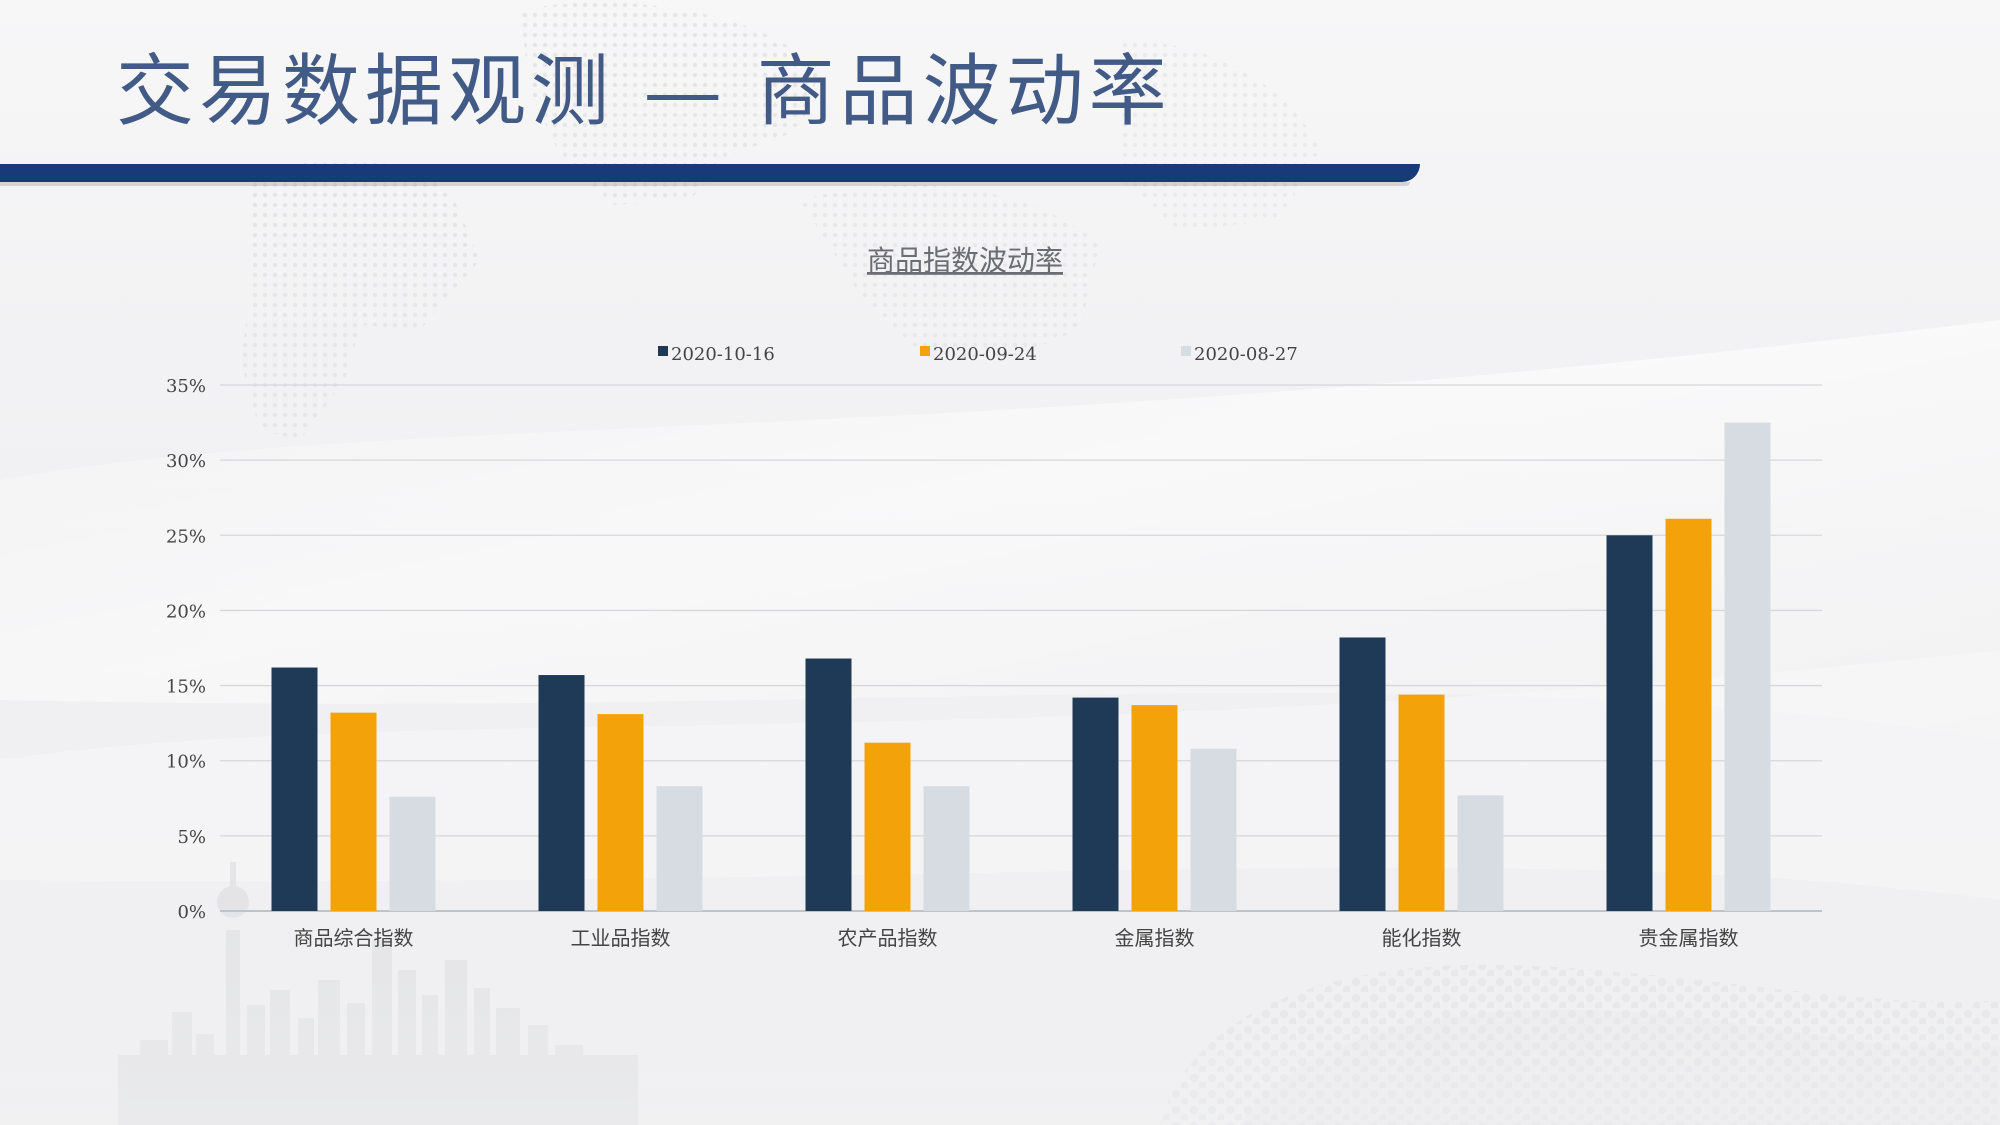 The image size is (2000, 1125). I want to click on legend-item: 2020-09-24, so click(978, 354).